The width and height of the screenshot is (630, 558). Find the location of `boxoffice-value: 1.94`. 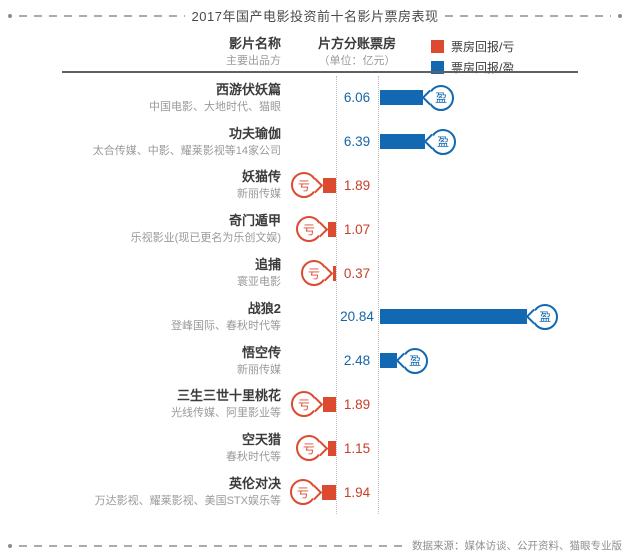

boxoffice-value: 1.94 is located at coordinates (357, 492).